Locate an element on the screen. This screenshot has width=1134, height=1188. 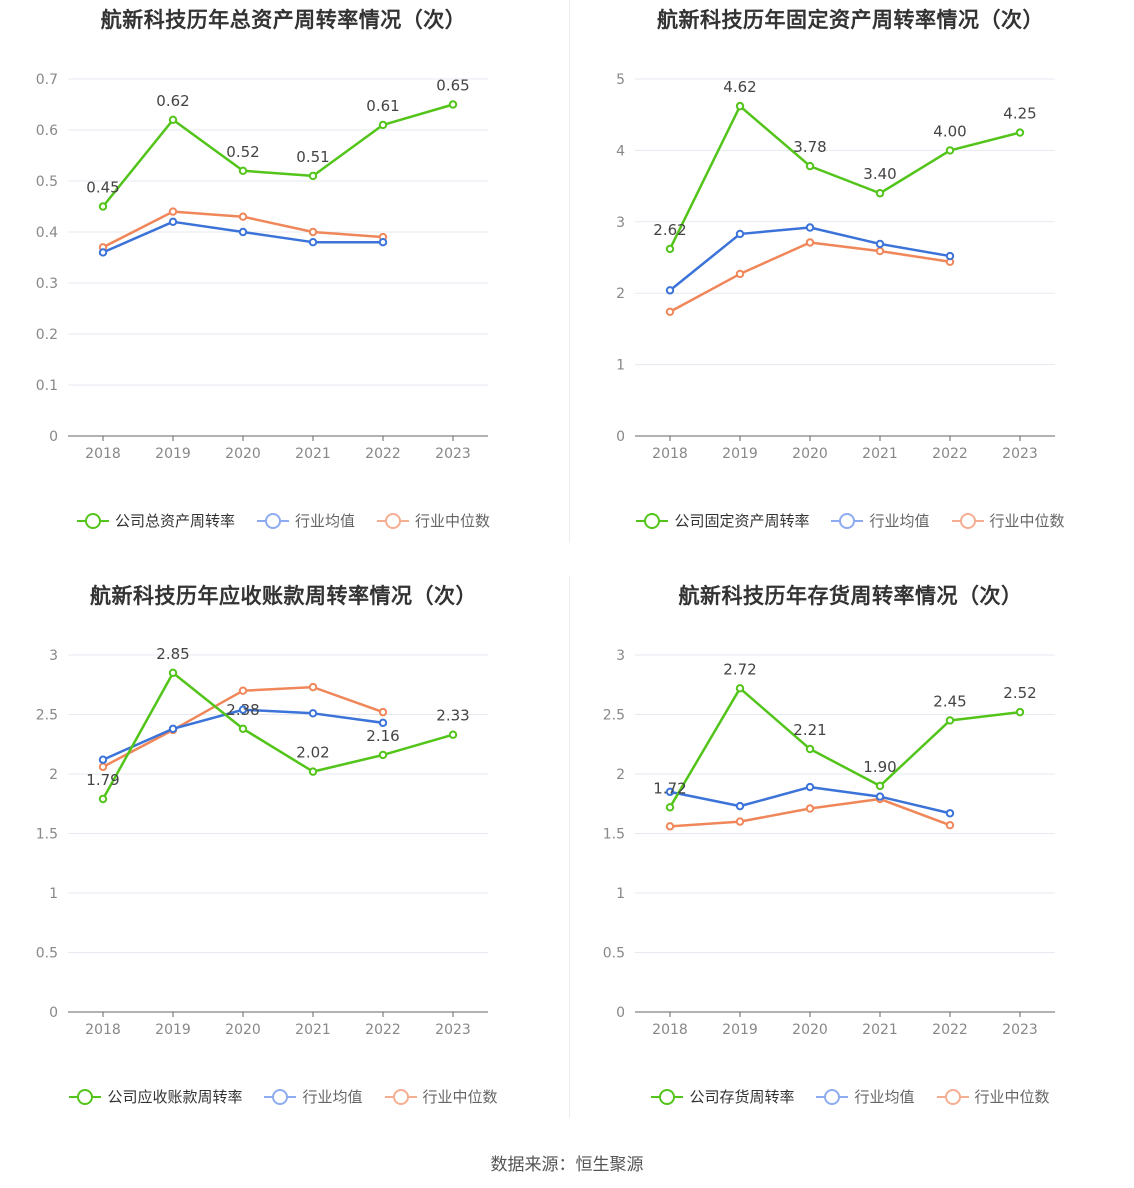
data-label: 2.72 is located at coordinates (739, 669).